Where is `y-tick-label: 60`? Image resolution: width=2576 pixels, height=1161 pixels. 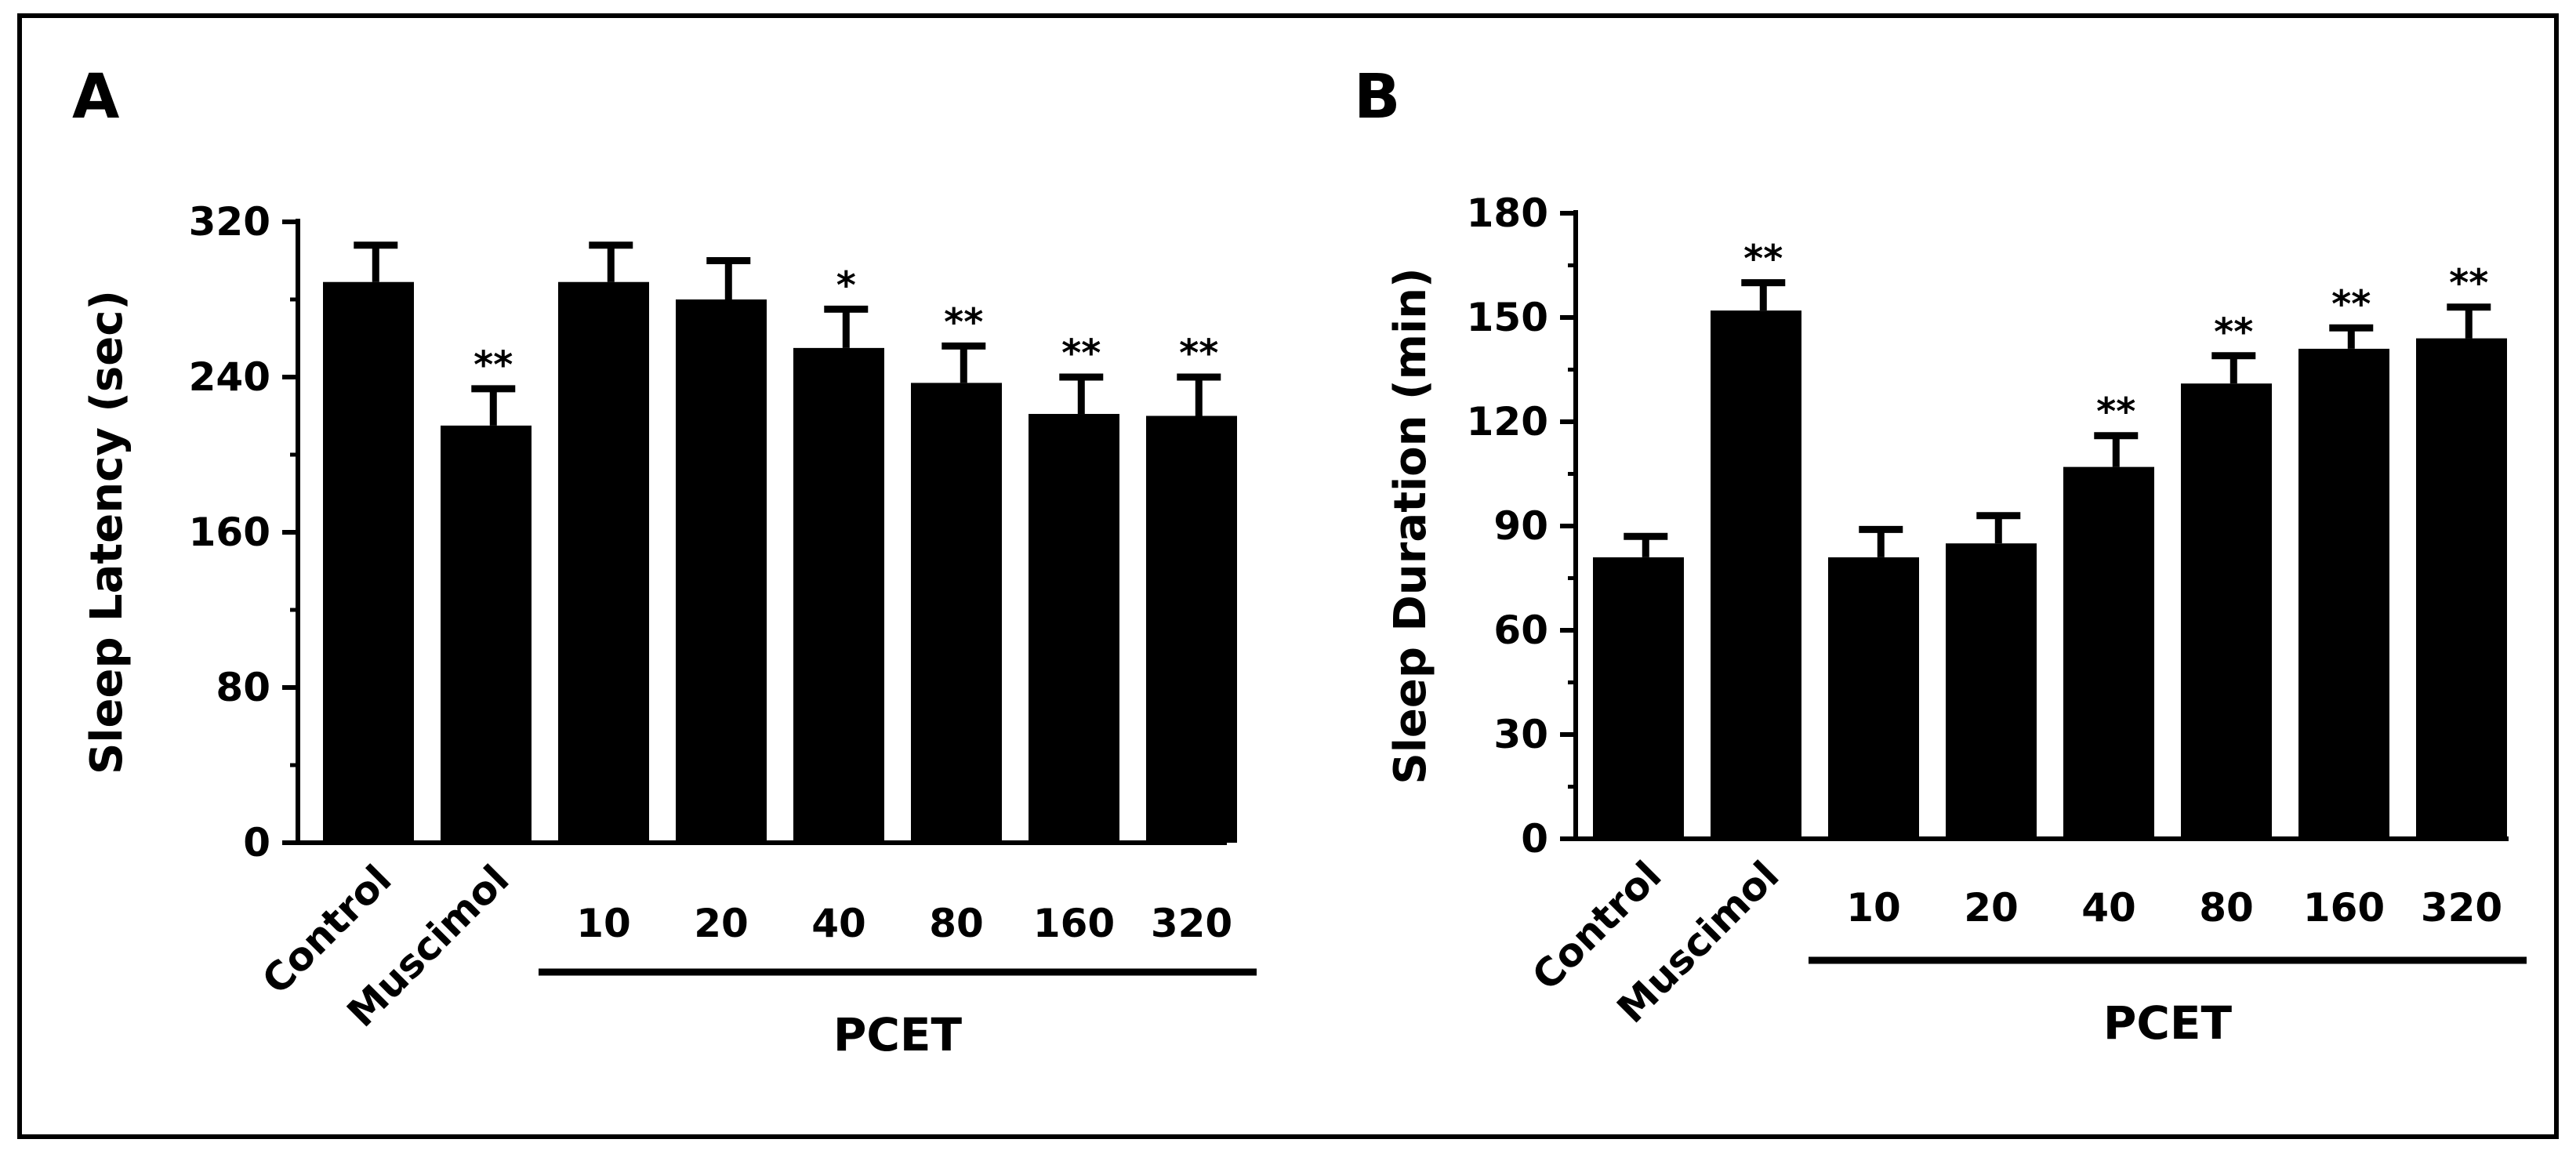
y-tick-label: 60 is located at coordinates (1520, 630).